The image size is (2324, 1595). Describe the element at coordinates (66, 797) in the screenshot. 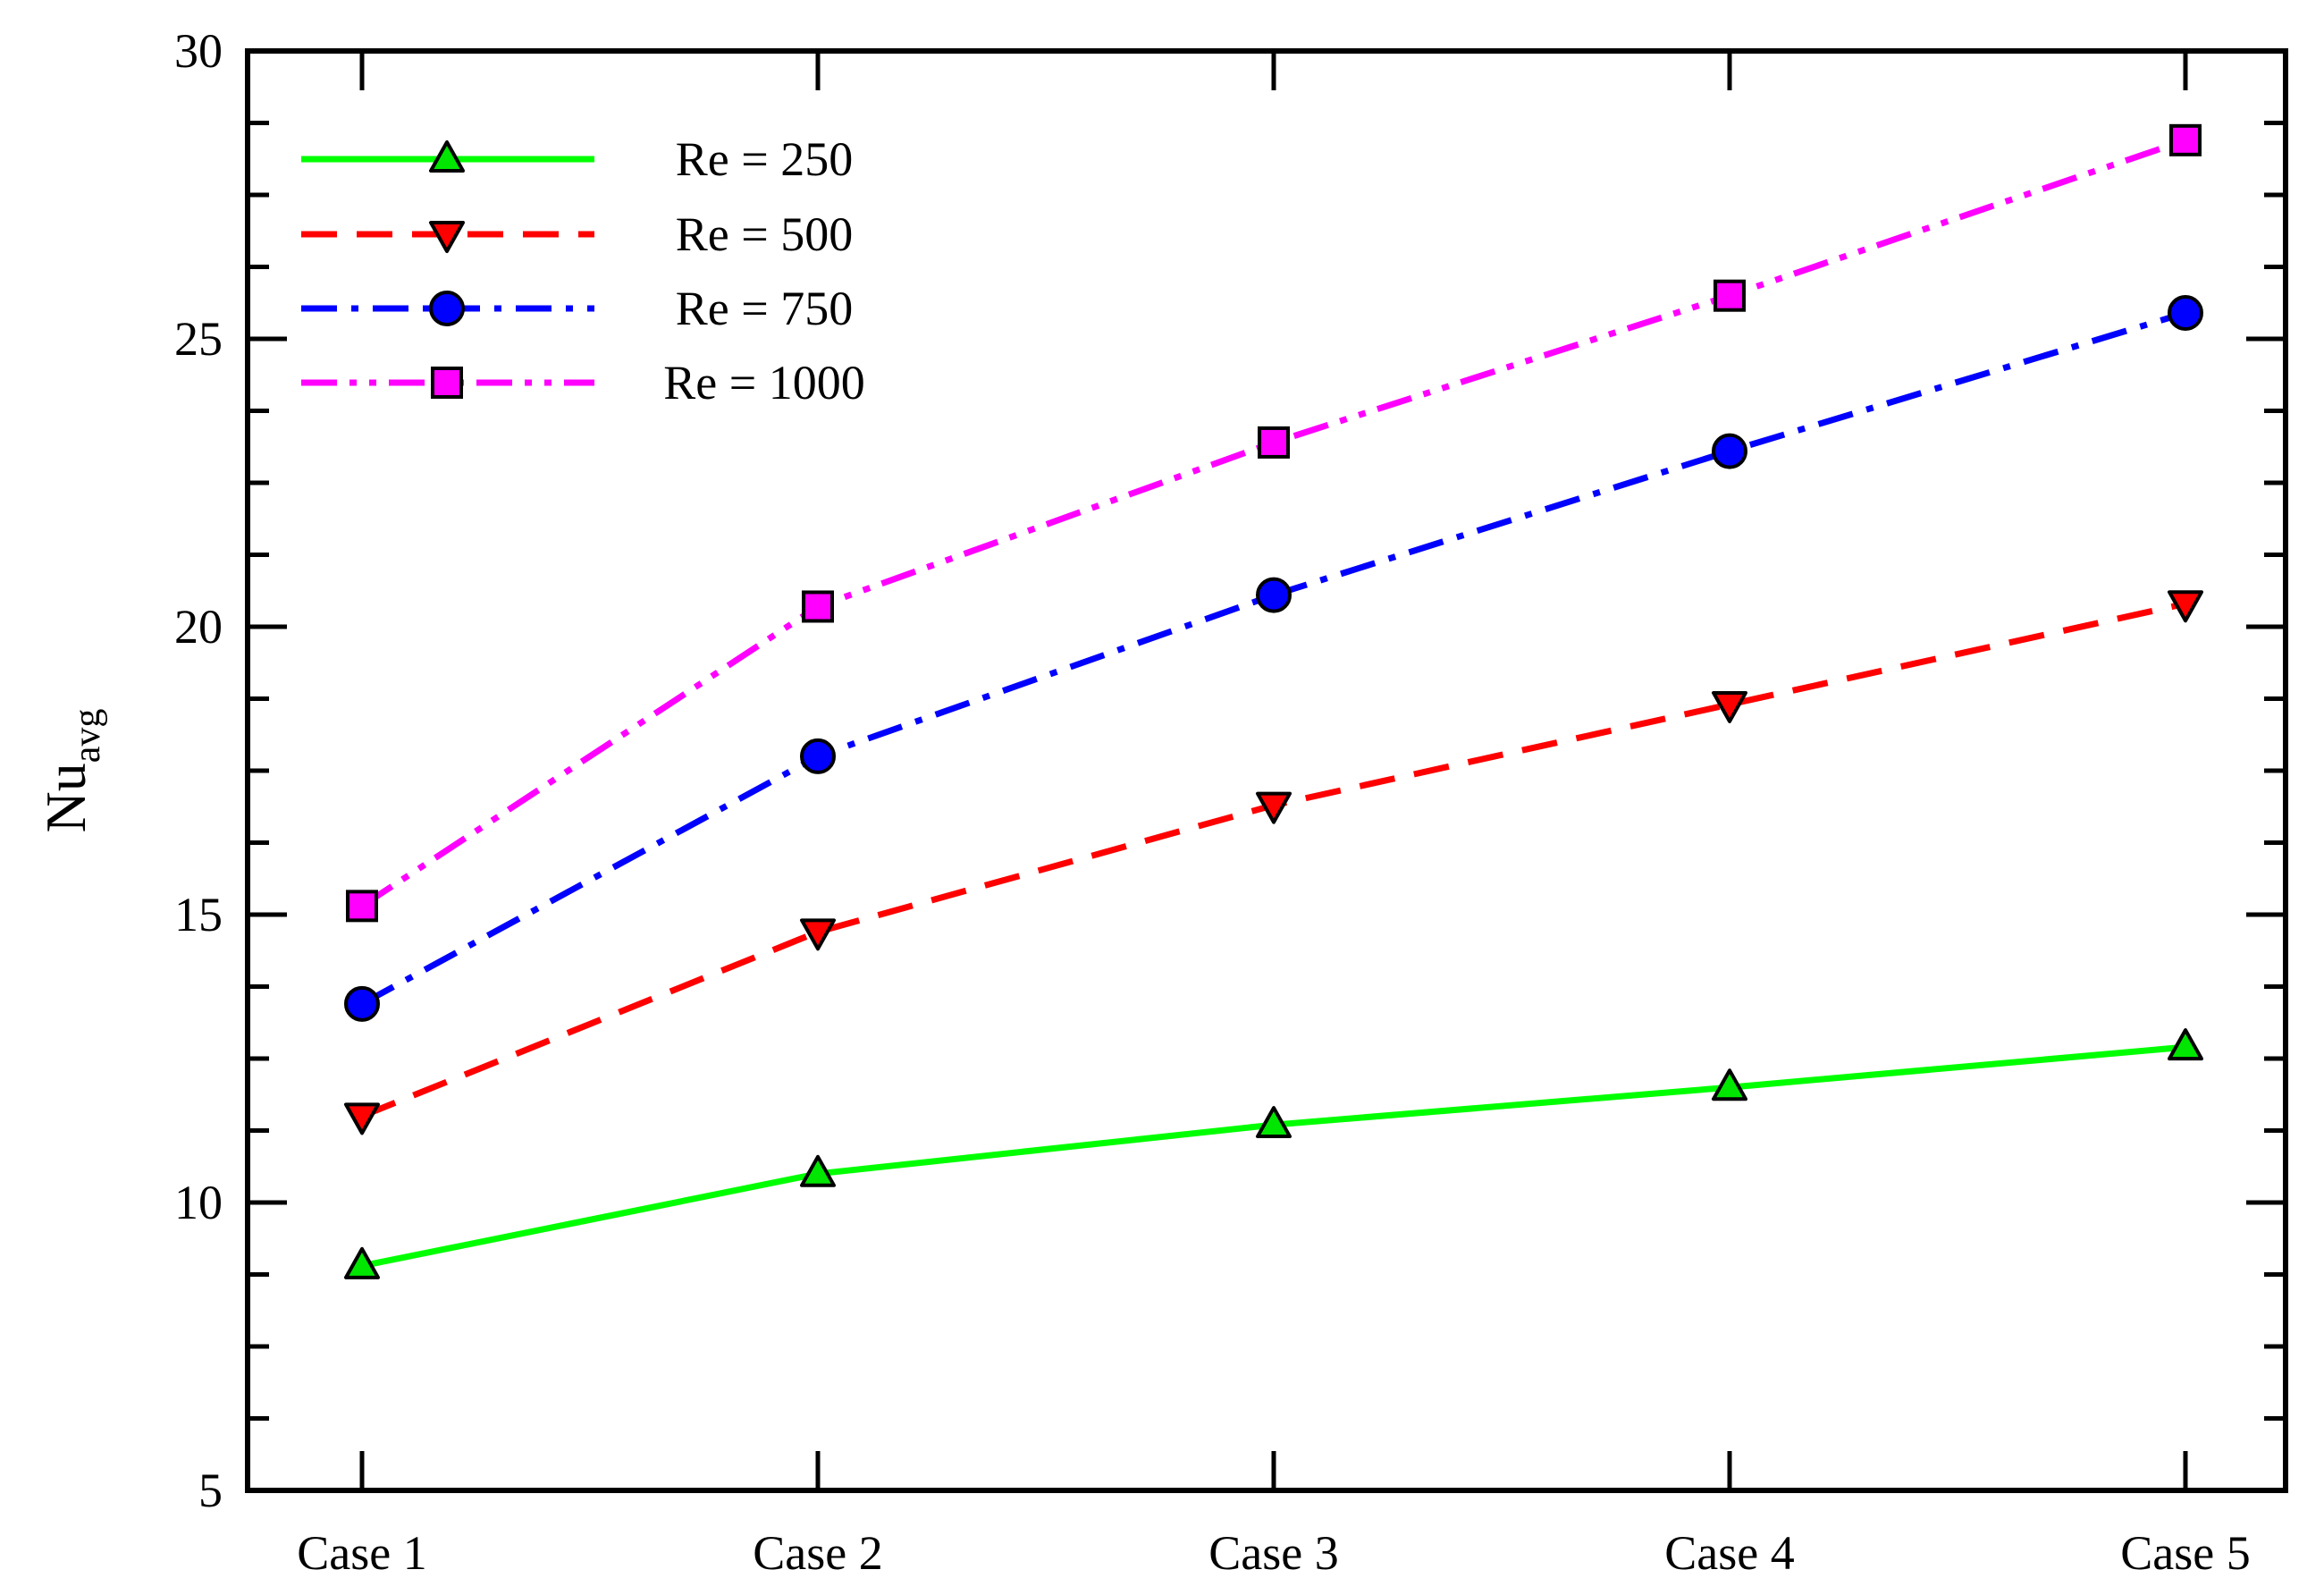

I see `y-axis-title-main: Nu` at that location.